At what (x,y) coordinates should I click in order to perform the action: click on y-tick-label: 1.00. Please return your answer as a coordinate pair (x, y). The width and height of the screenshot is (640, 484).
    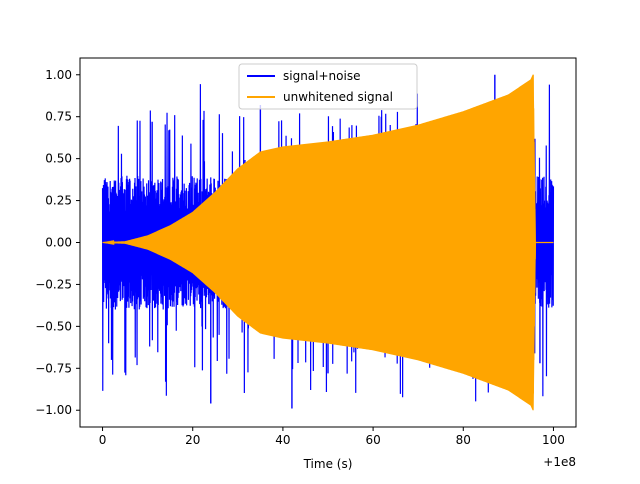
    Looking at the image, I should click on (58, 75).